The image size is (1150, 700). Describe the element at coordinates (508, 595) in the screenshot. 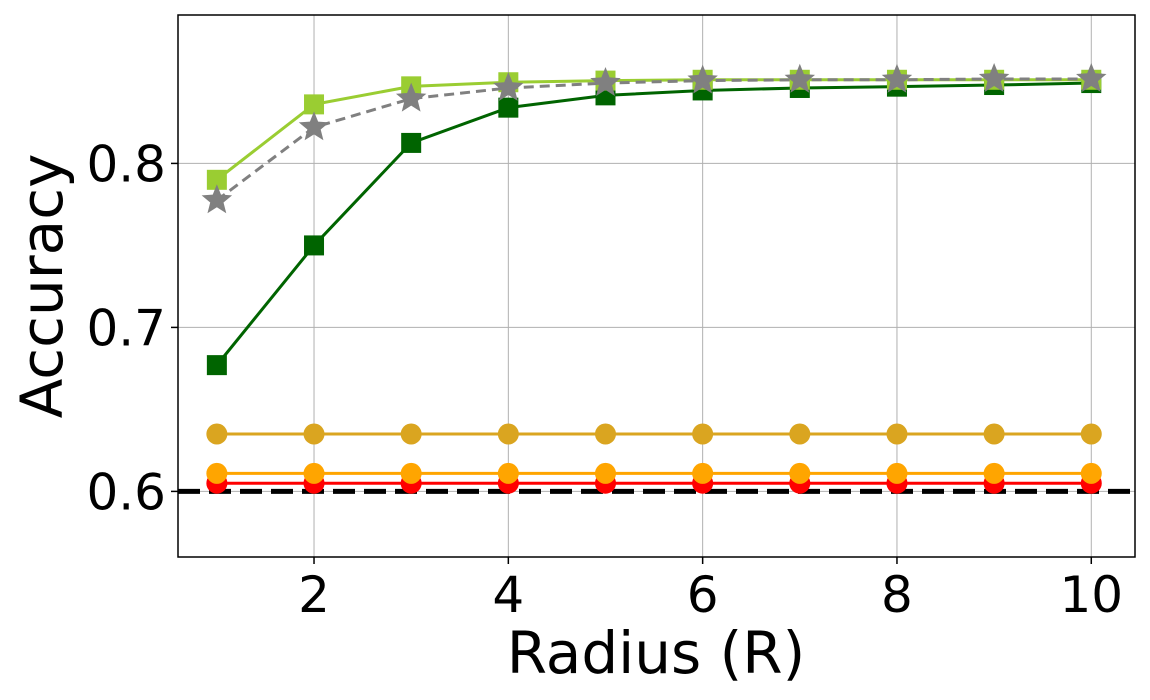

I see `x-tick-label: 4` at that location.